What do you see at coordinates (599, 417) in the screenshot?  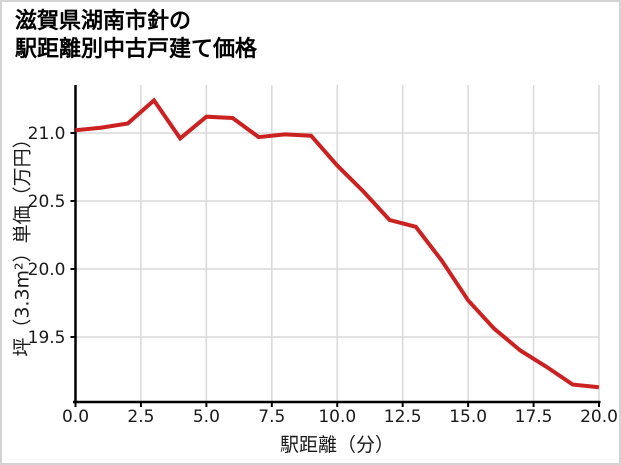 I see `x-tick-label: 20.0` at bounding box center [599, 417].